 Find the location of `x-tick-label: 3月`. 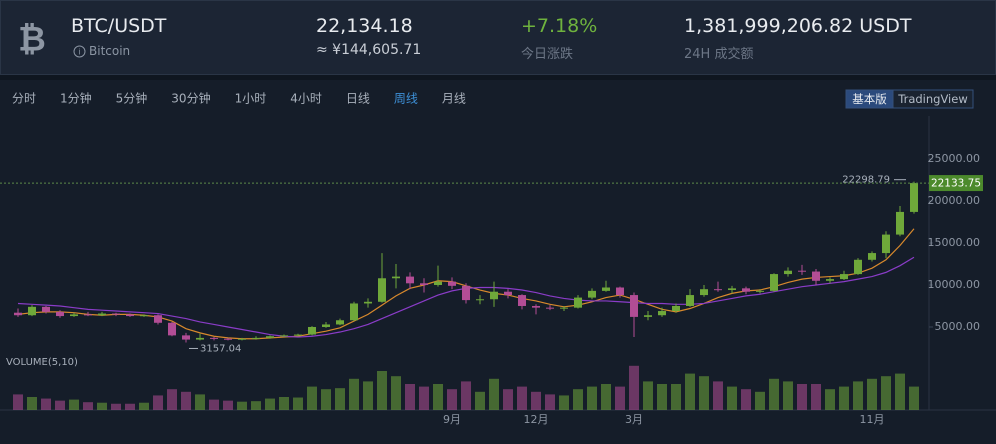

x-tick-label: 3月 is located at coordinates (634, 419).